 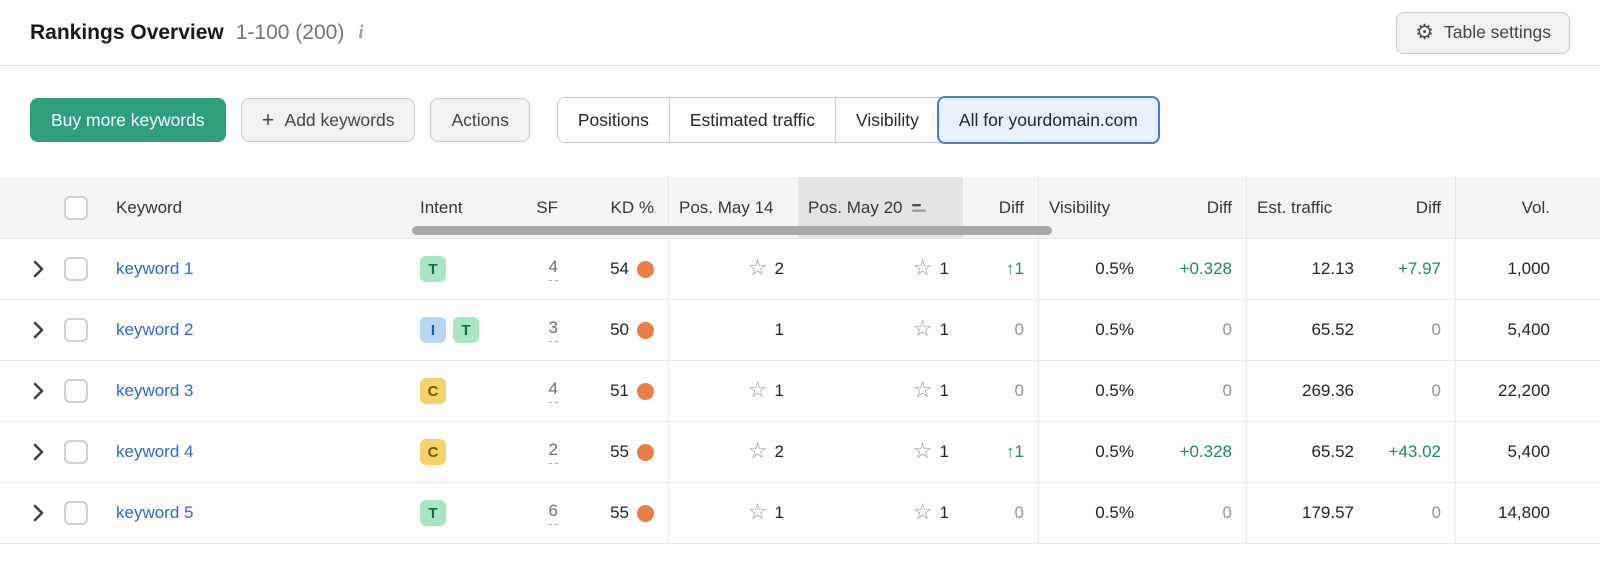 What do you see at coordinates (441, 207) in the screenshot?
I see `column-header-intent: Intent` at bounding box center [441, 207].